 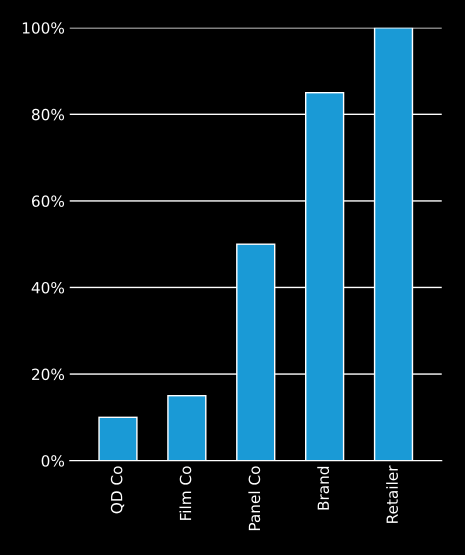 What do you see at coordinates (53, 461) in the screenshot?
I see `y-tick-label: 0%` at bounding box center [53, 461].